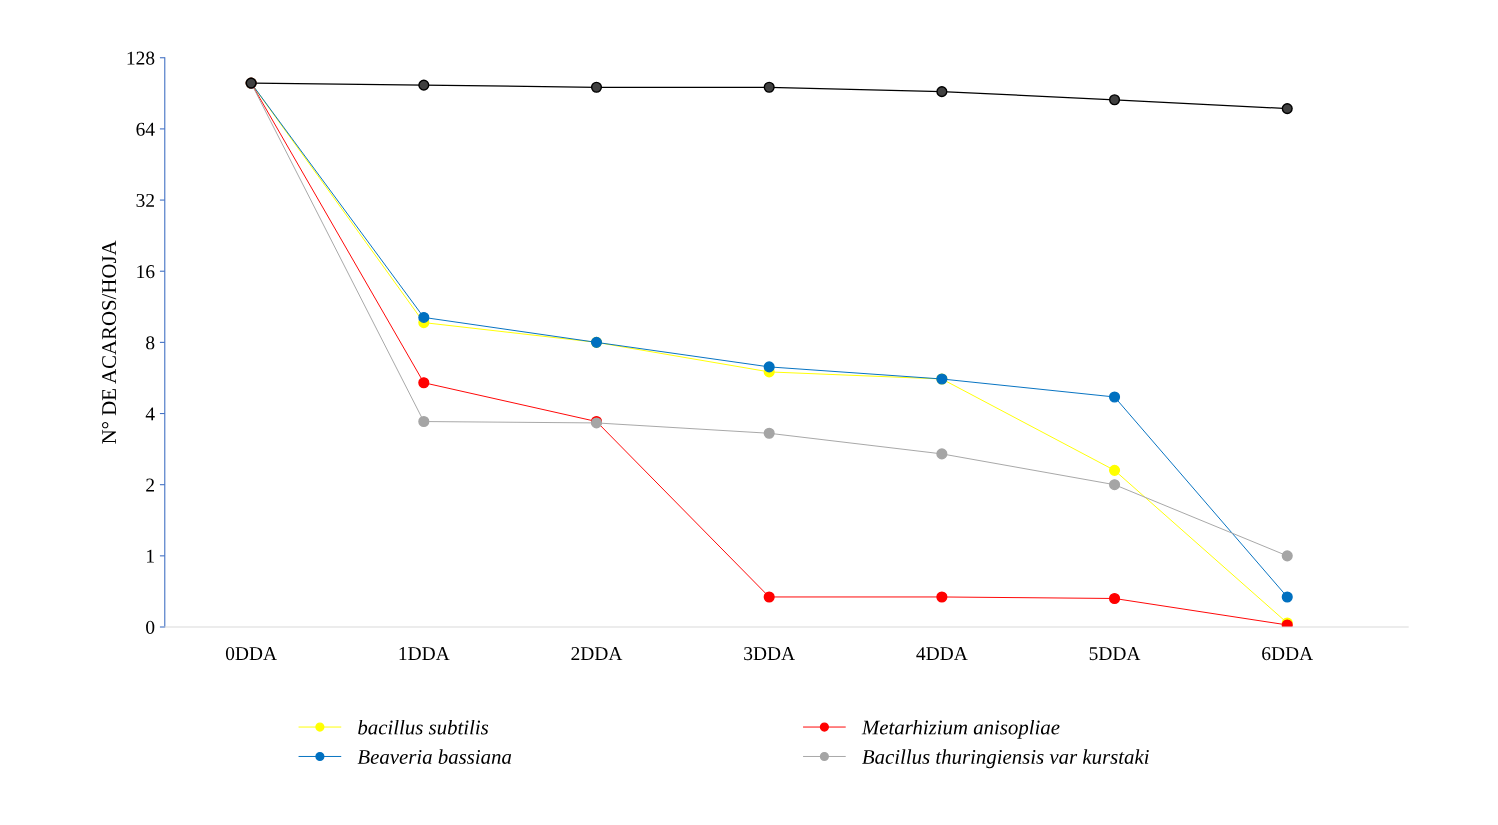 The height and width of the screenshot is (825, 1498). What do you see at coordinates (1005, 759) in the screenshot?
I see `legend-label: Bacillus thuringiensis var kurstaki` at bounding box center [1005, 759].